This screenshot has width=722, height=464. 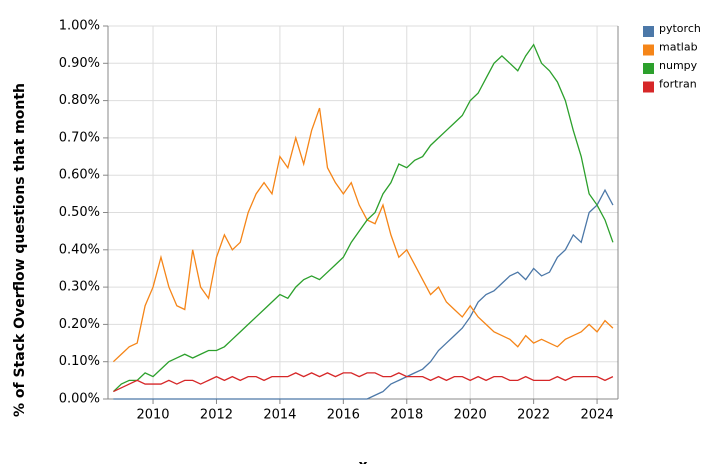 I want to click on y-tick-label: 0.60%, so click(x=79, y=175).